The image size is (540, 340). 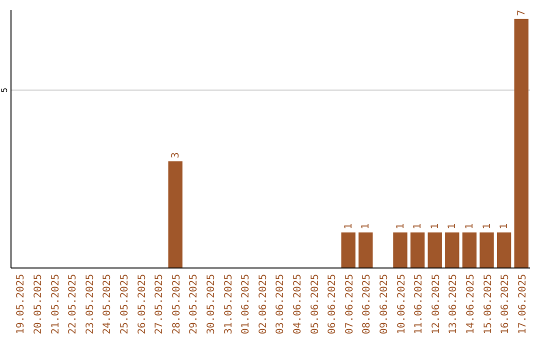 I want to click on x-tick-label: 02.06.2025, so click(x=263, y=304).